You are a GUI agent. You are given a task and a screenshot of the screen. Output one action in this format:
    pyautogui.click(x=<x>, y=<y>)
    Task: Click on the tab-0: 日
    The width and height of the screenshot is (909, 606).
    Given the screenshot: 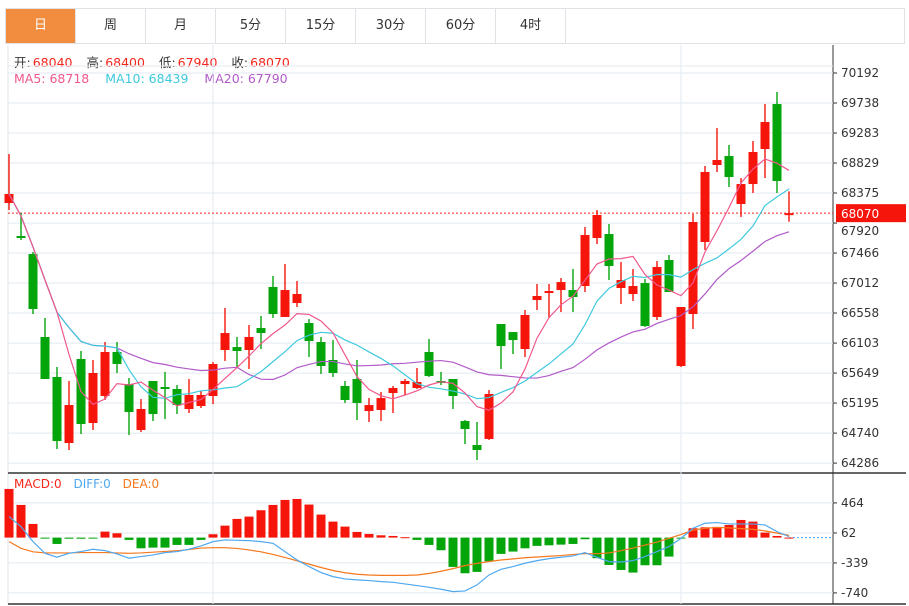 What is the action you would take?
    pyautogui.click(x=41, y=26)
    